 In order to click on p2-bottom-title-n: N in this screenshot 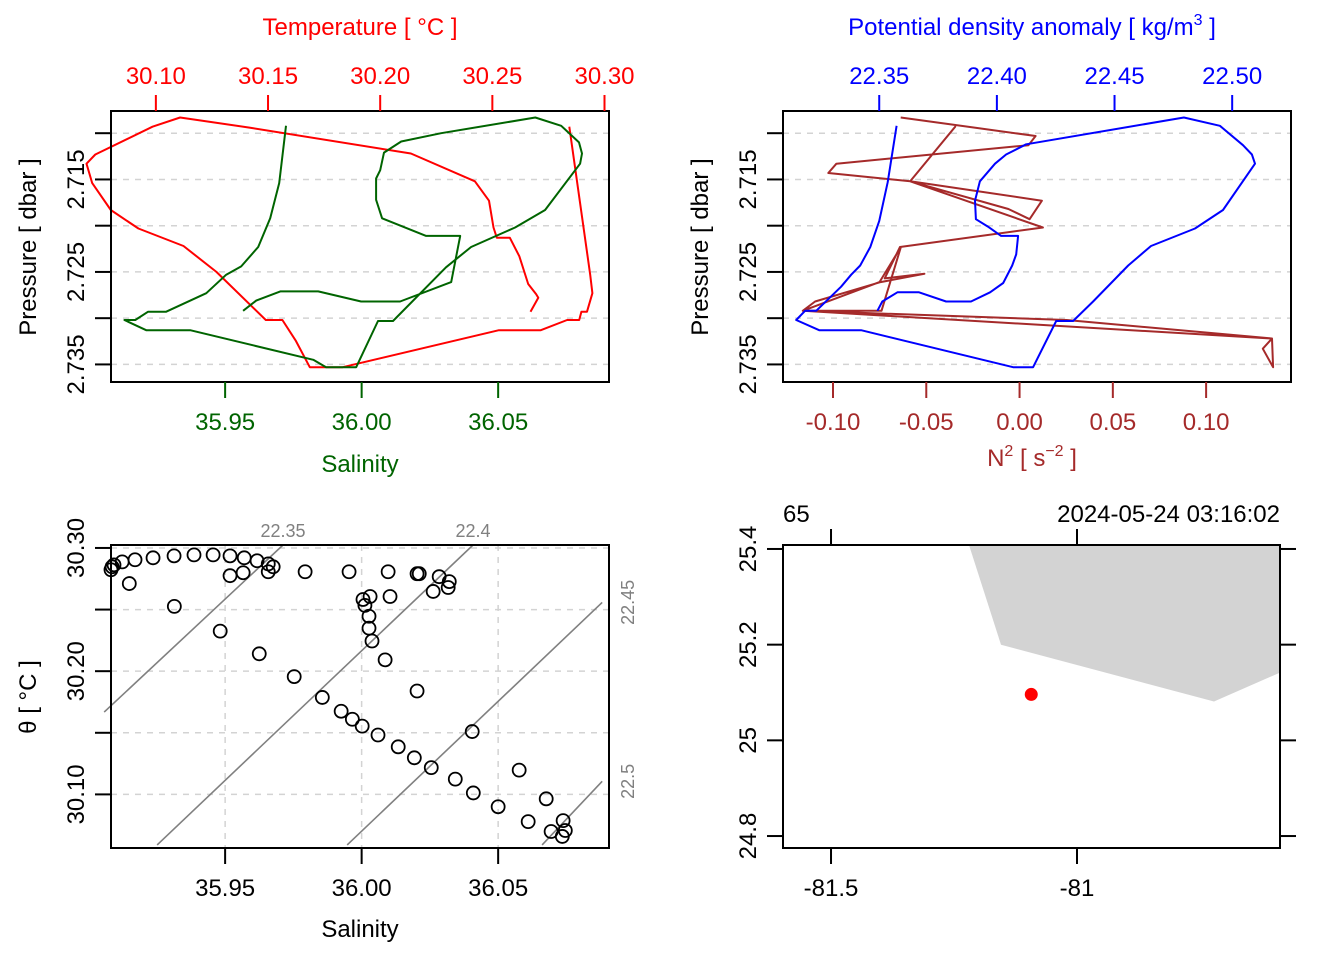, I will do `click(995, 458)`.